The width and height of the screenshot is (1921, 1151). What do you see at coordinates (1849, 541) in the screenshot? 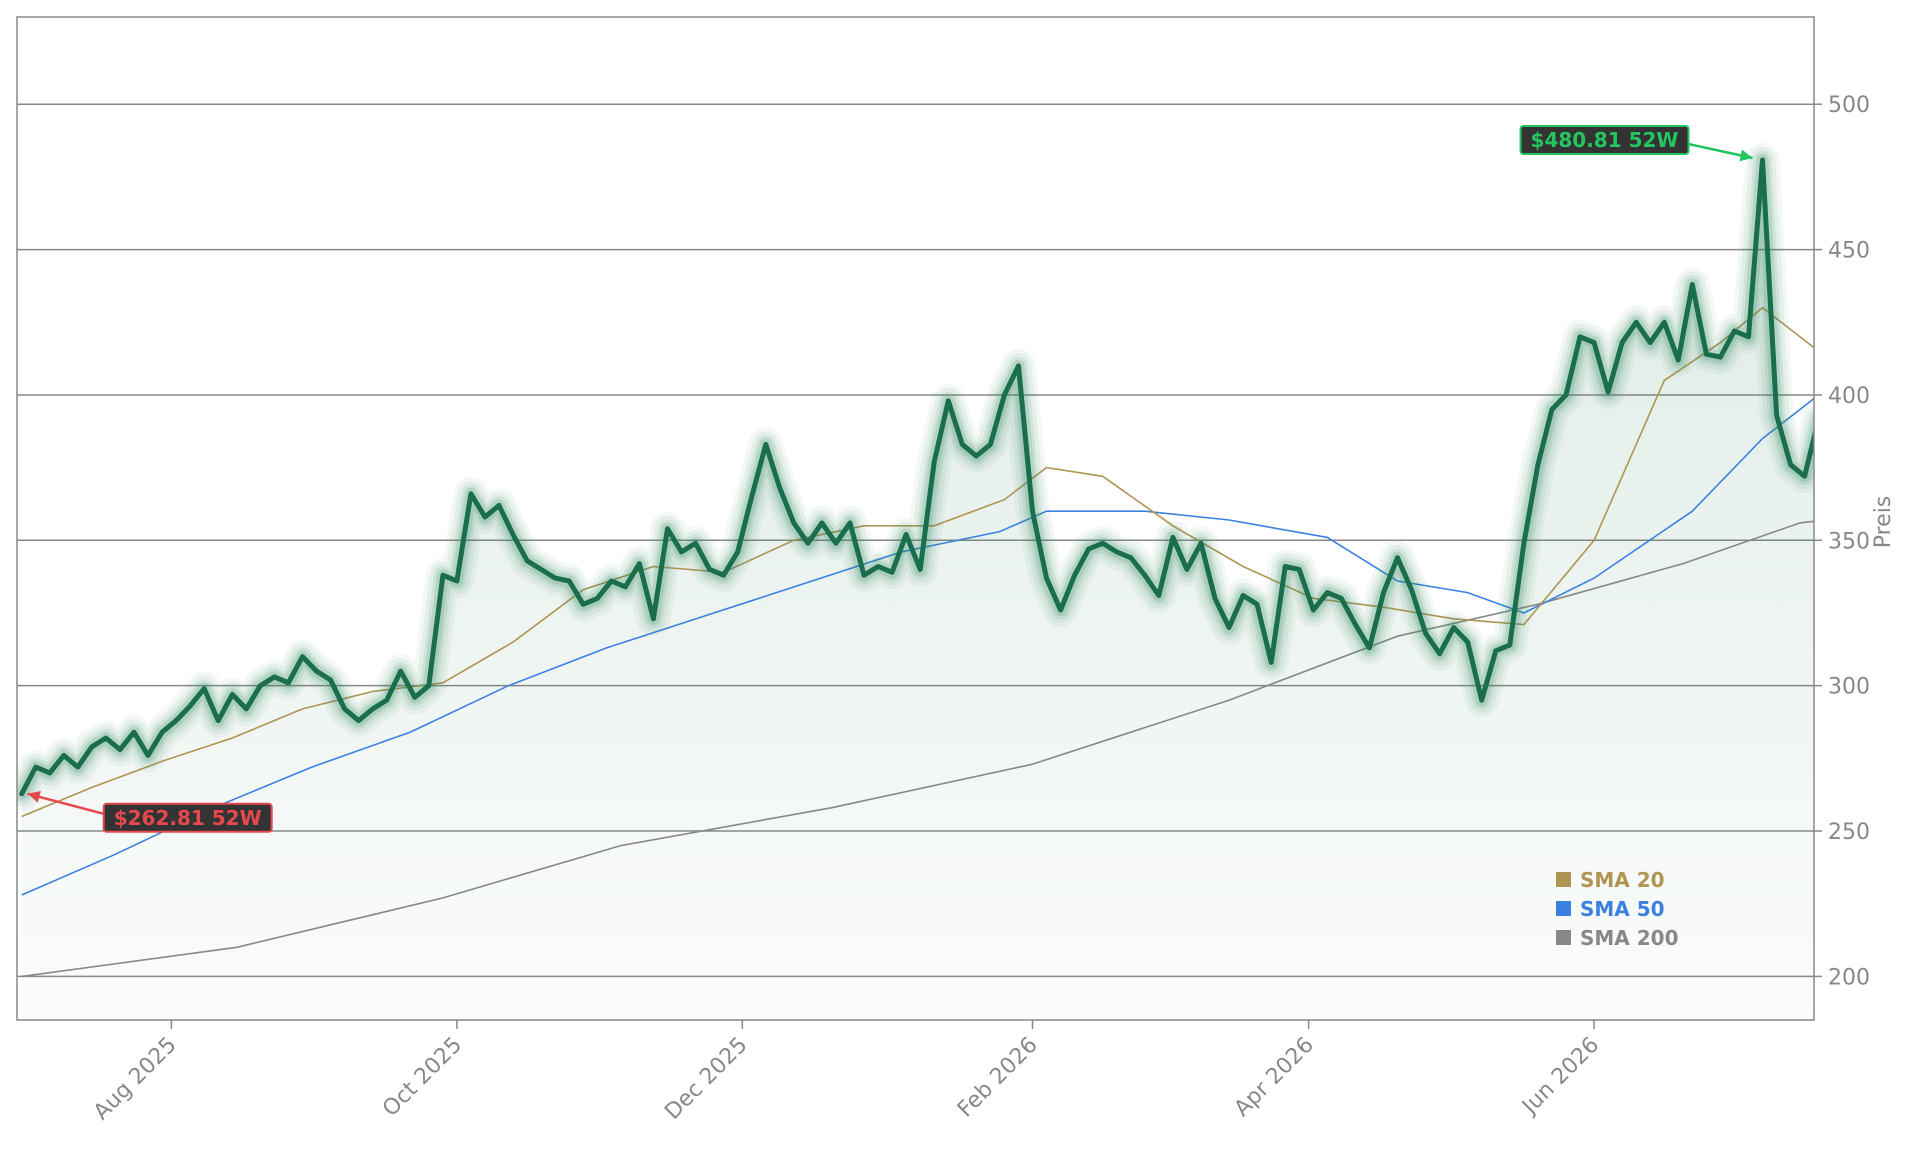
I see `y-tick-label-350: 350` at bounding box center [1849, 541].